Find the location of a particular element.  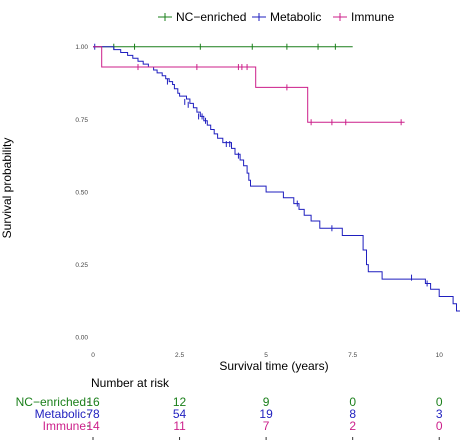

risk-count: 16 is located at coordinates (93, 402).